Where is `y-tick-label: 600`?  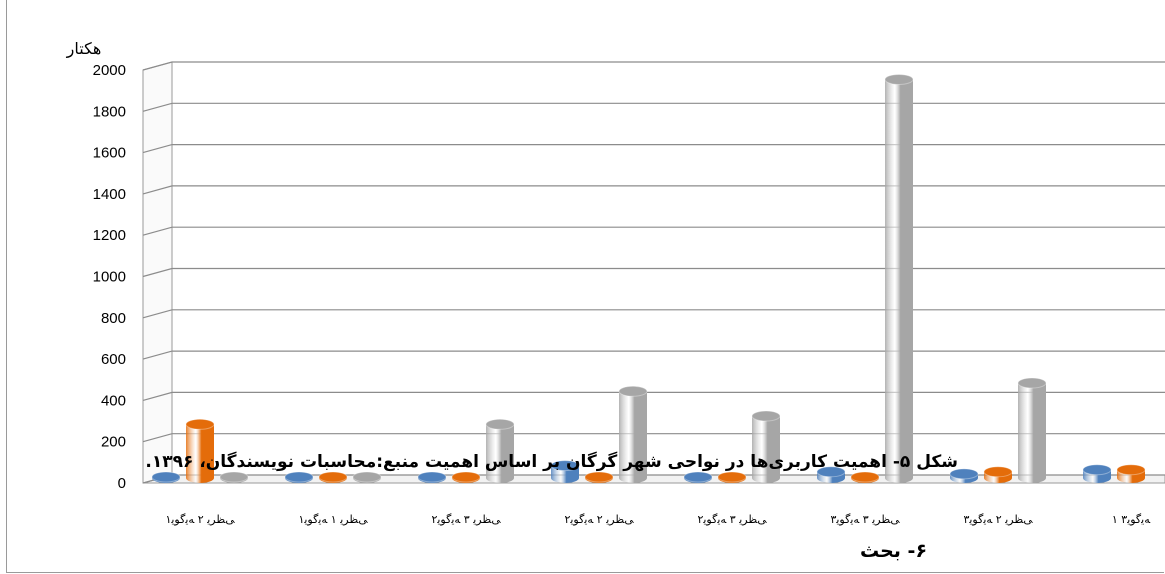 y-tick-label: 600 is located at coordinates (113, 359).